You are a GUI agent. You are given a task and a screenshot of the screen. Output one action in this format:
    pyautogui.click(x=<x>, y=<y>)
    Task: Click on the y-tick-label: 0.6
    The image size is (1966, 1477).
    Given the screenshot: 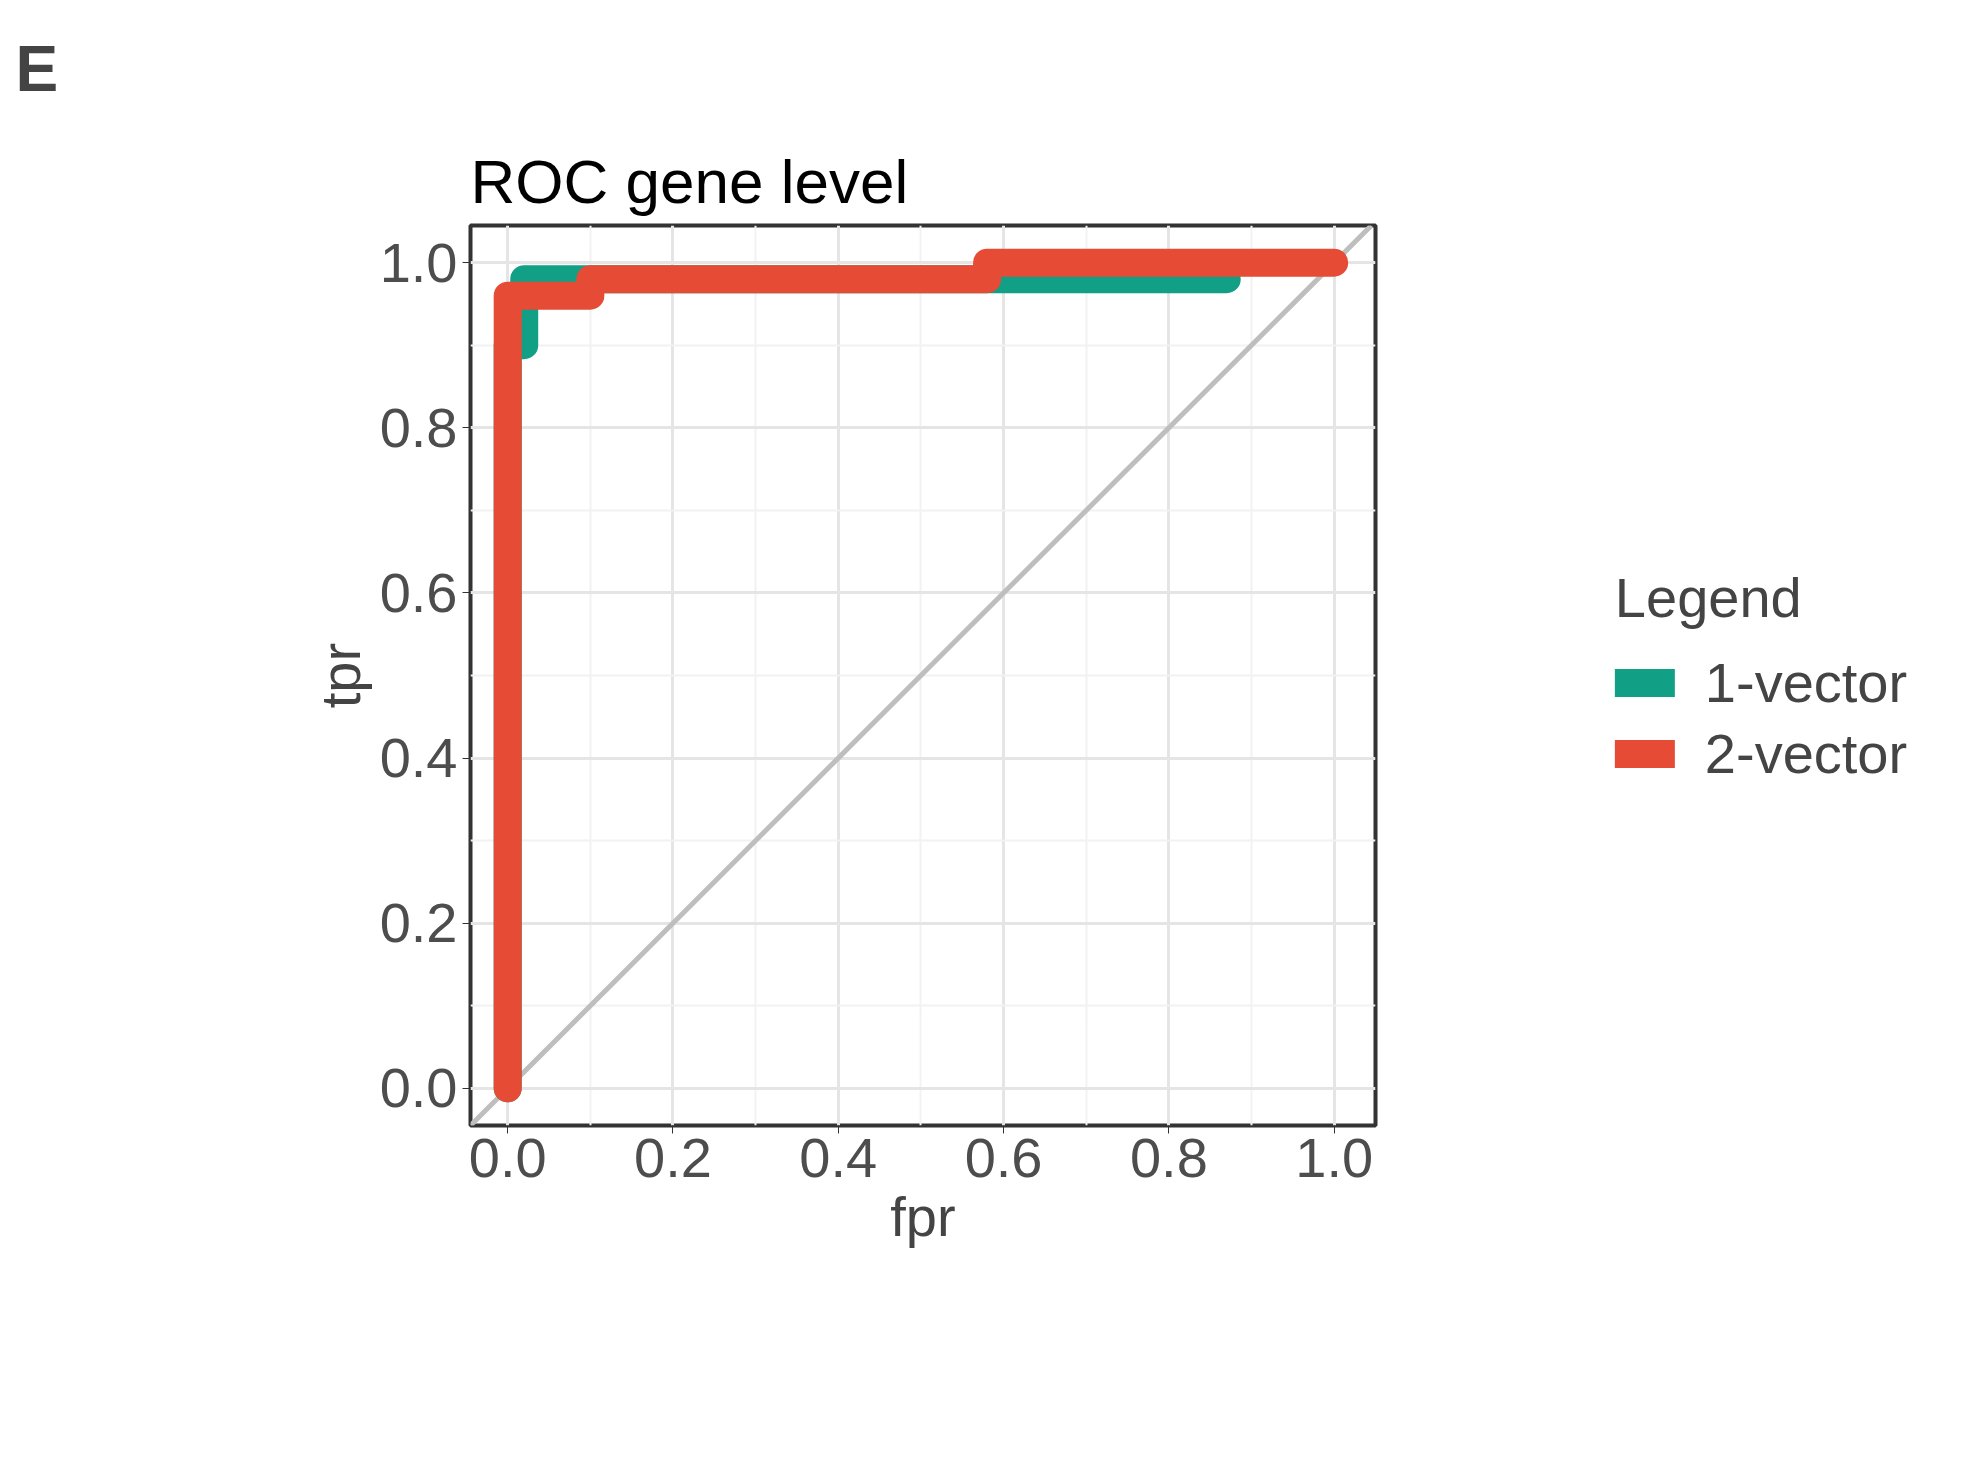 What is the action you would take?
    pyautogui.click(x=418, y=592)
    